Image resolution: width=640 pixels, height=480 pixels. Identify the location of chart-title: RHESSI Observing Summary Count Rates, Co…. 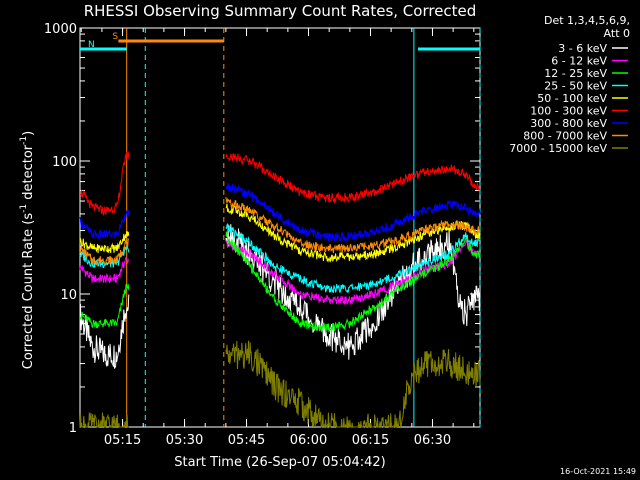
(280, 11).